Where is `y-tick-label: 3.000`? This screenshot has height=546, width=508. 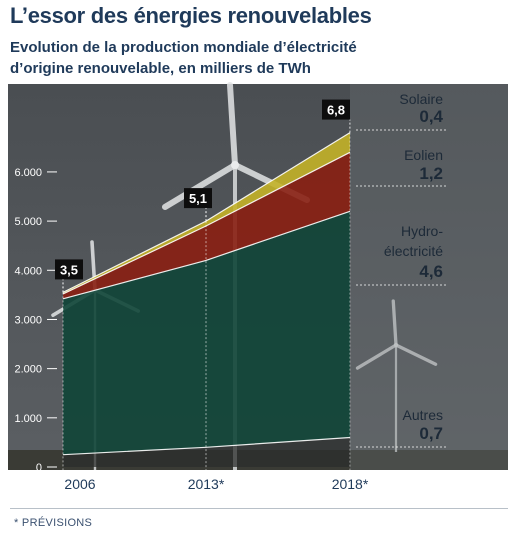
y-tick-label: 3.000 is located at coordinates (28, 320).